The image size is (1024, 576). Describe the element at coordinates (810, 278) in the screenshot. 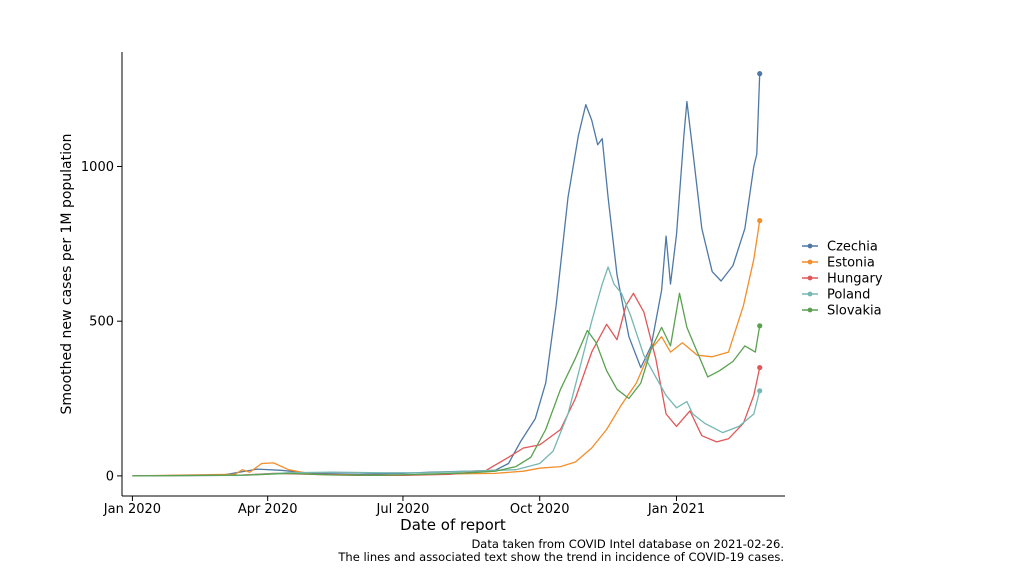

I see `legend-marker-hungary` at that location.